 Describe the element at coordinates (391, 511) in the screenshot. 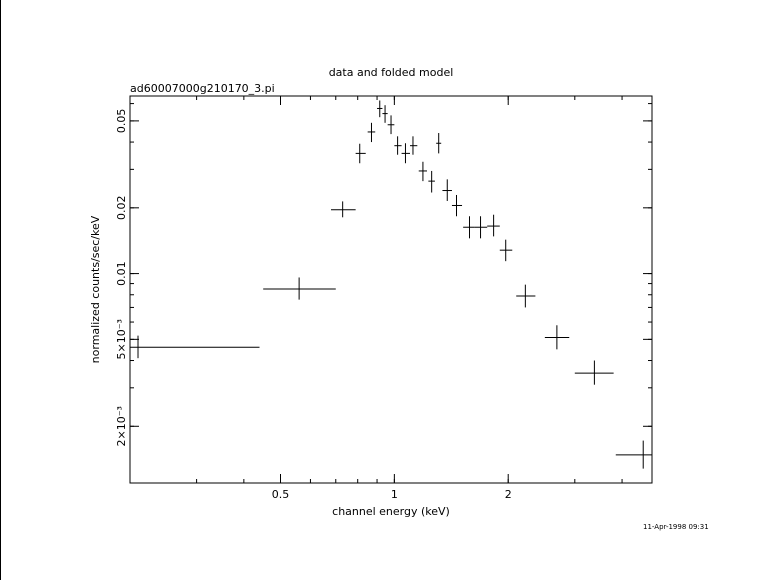

I see `x-axis-label: channel energy (keV)` at that location.